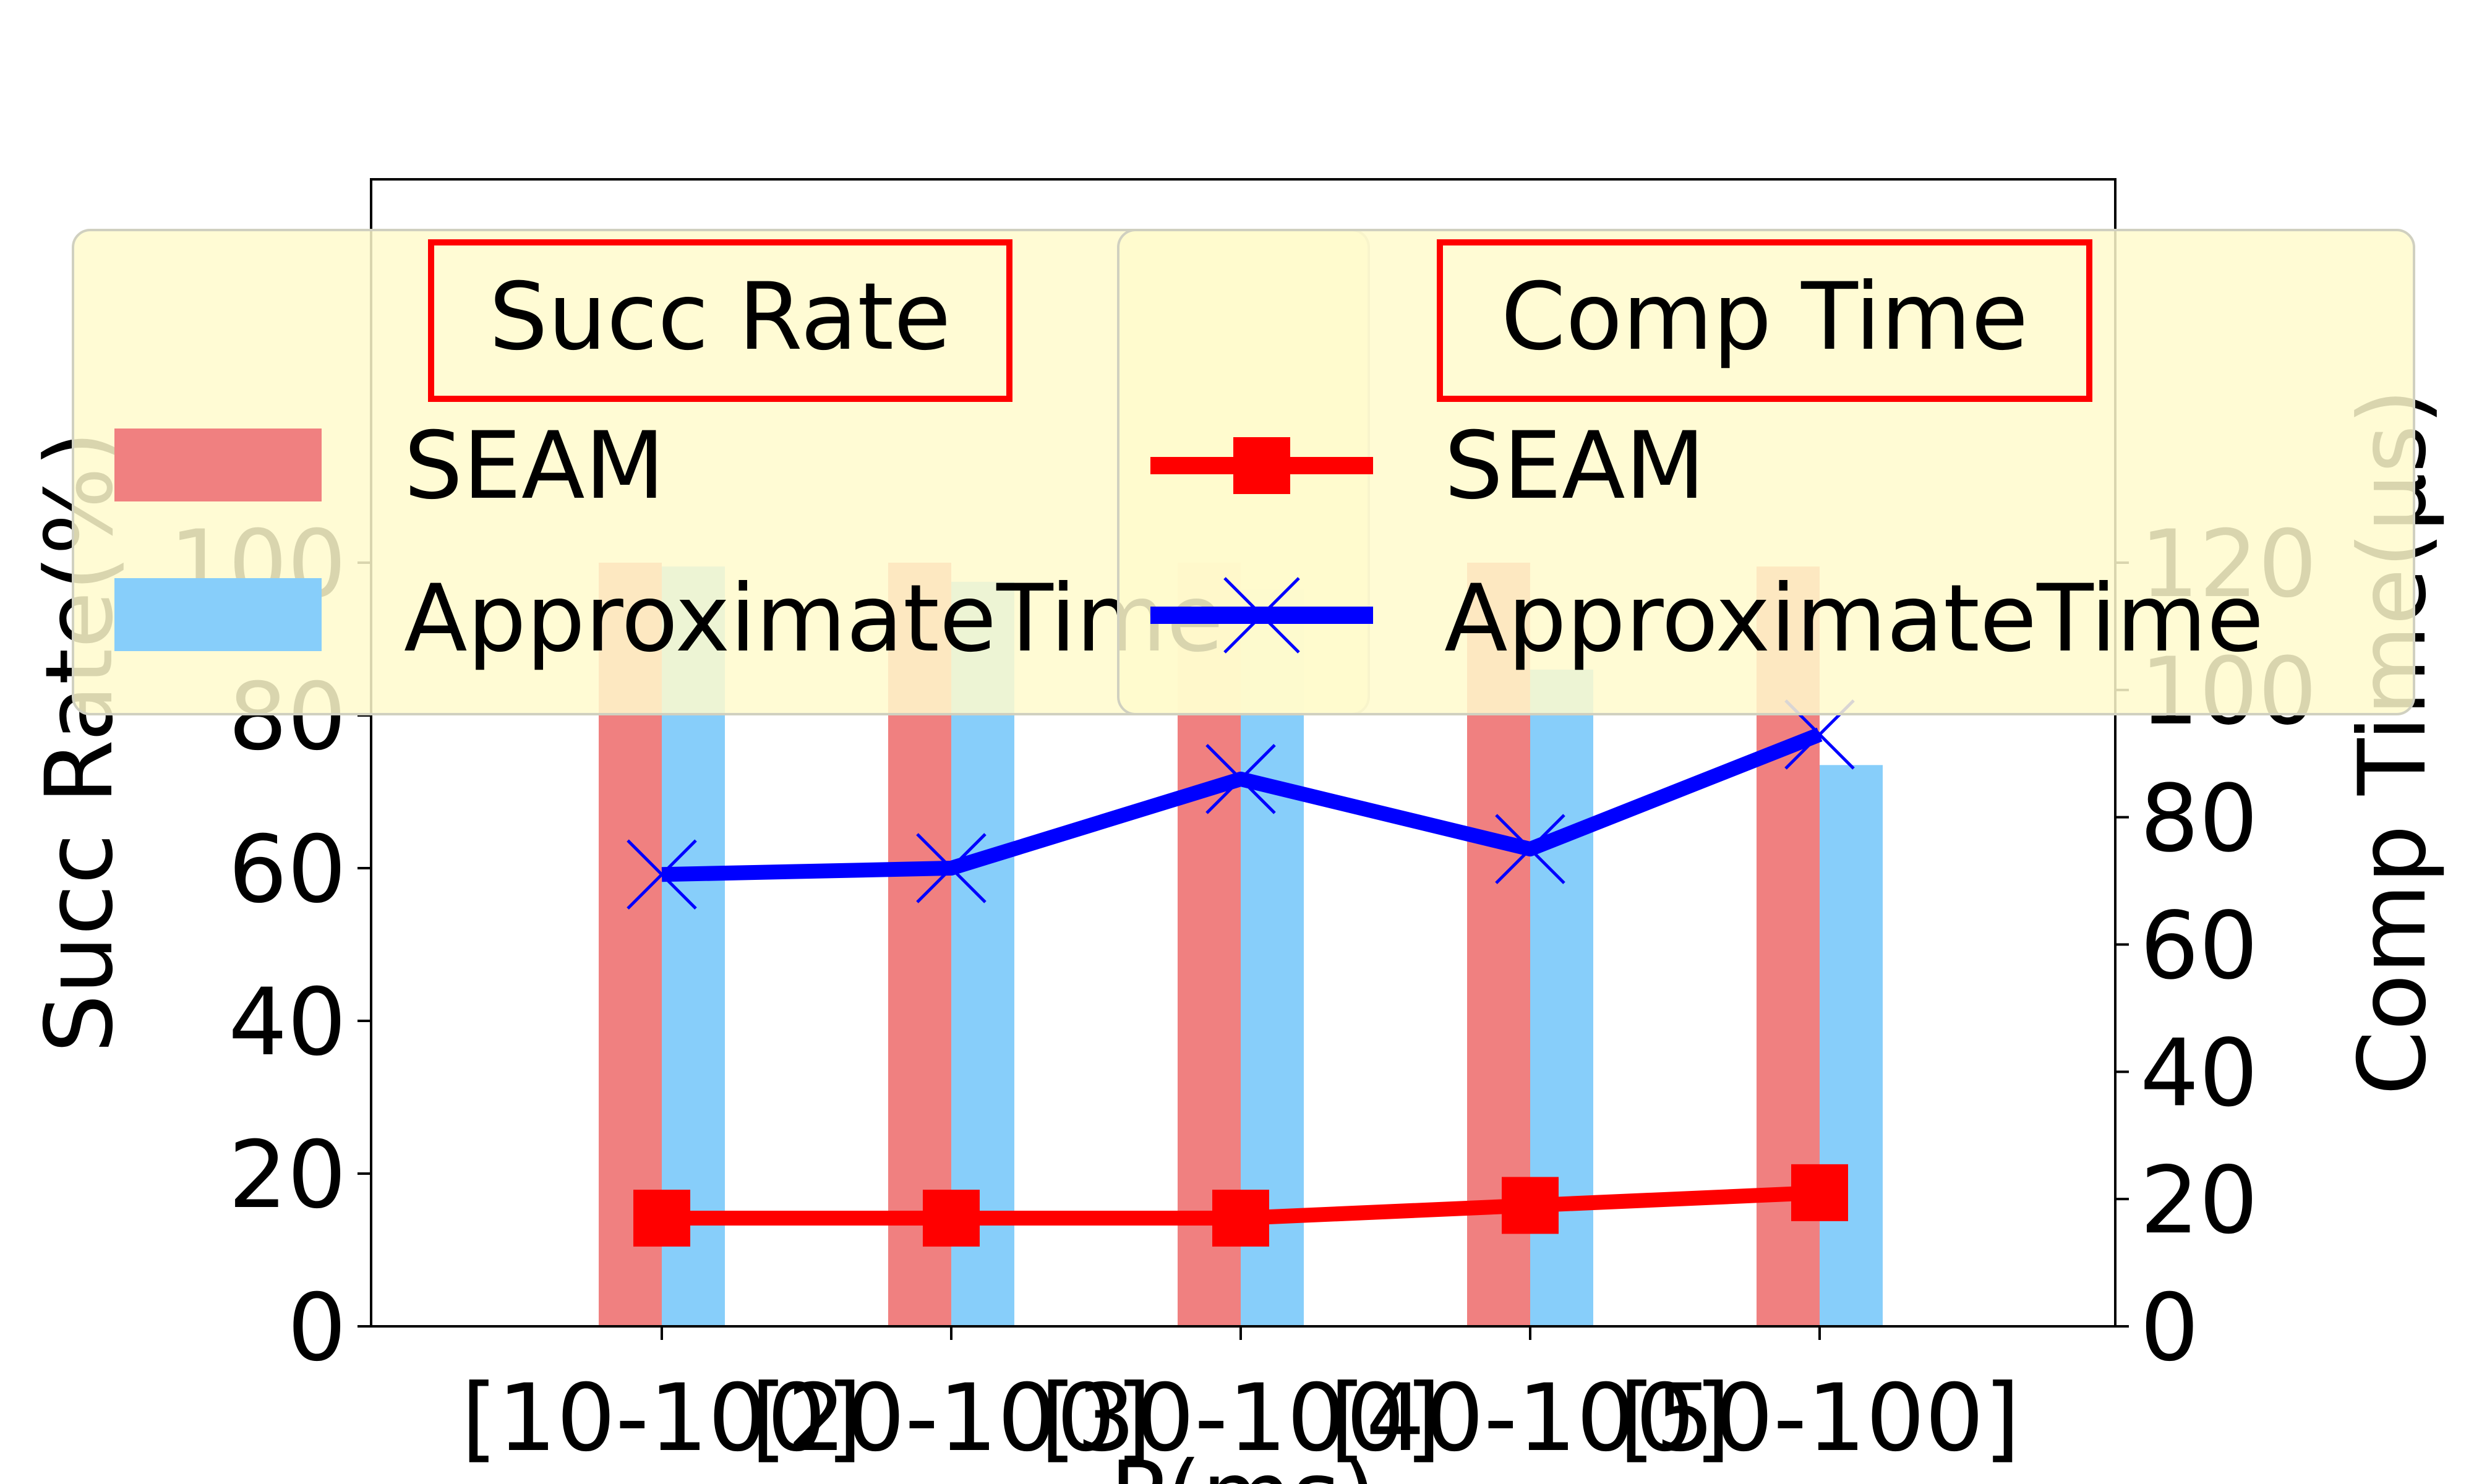 The height and width of the screenshot is (1484, 2474). What do you see at coordinates (661, 1418) in the screenshot?
I see `x-tick-label-0: [10-100]` at bounding box center [661, 1418].